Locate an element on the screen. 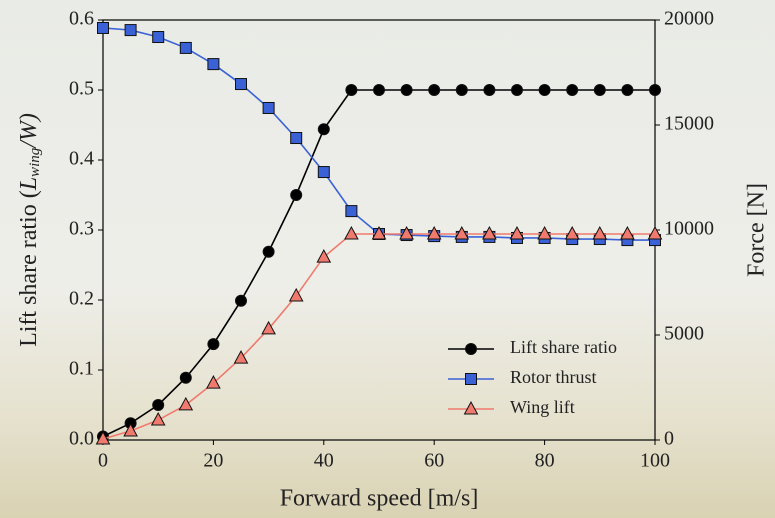 The width and height of the screenshot is (775, 518). y-tick-label: 0.1 is located at coordinates (81, 369).